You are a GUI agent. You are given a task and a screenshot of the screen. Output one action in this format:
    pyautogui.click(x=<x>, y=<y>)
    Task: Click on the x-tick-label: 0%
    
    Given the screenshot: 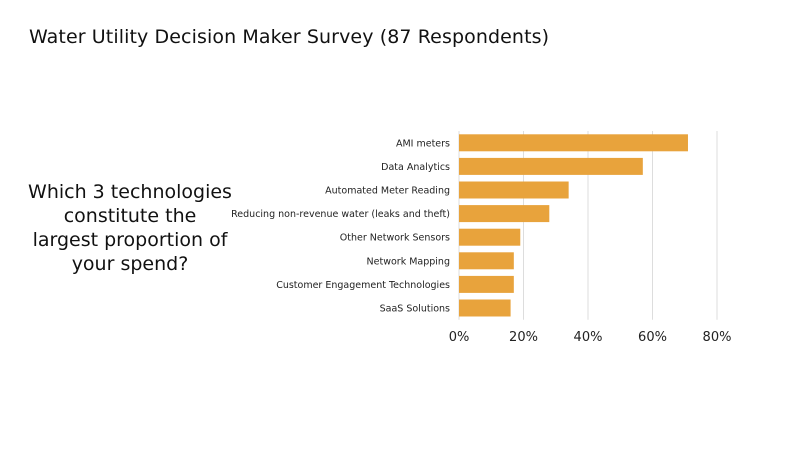 What is the action you would take?
    pyautogui.click(x=459, y=337)
    